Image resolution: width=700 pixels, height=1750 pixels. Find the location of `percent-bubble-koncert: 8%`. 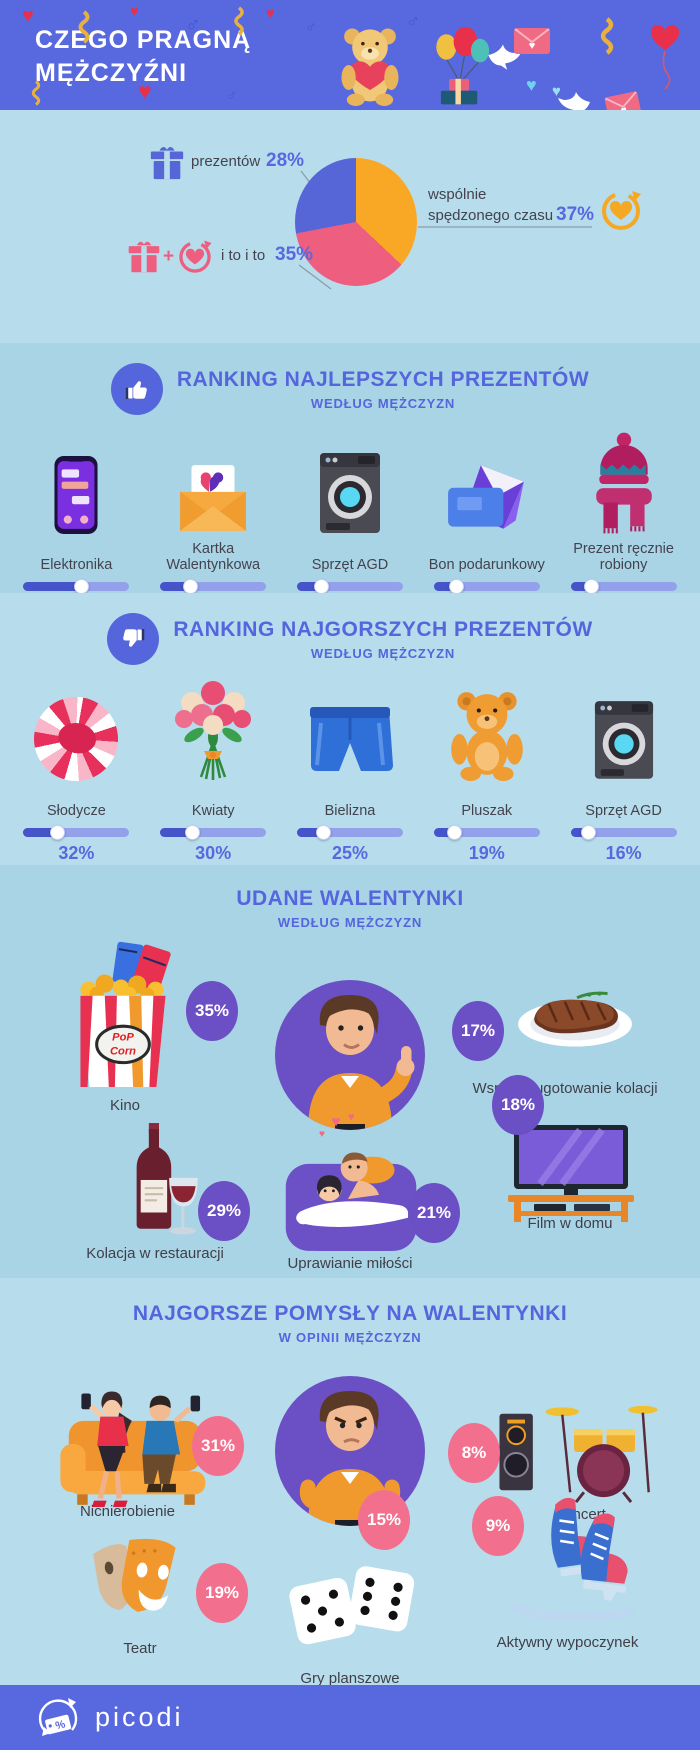

percent-bubble-koncert: 8% is located at coordinates (474, 1453).